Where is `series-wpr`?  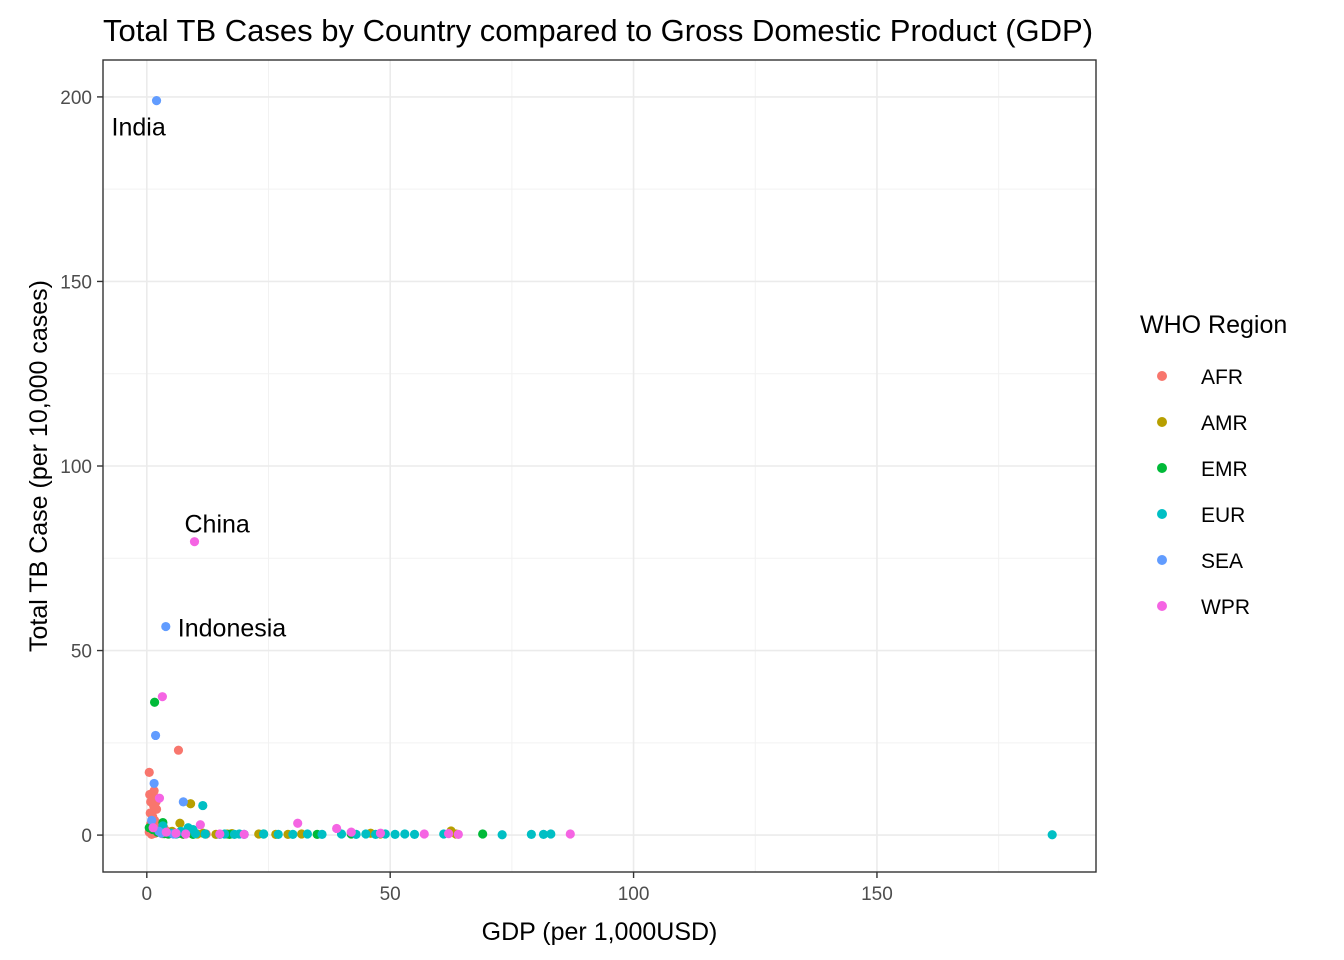
series-wpr is located at coordinates (361, 688).